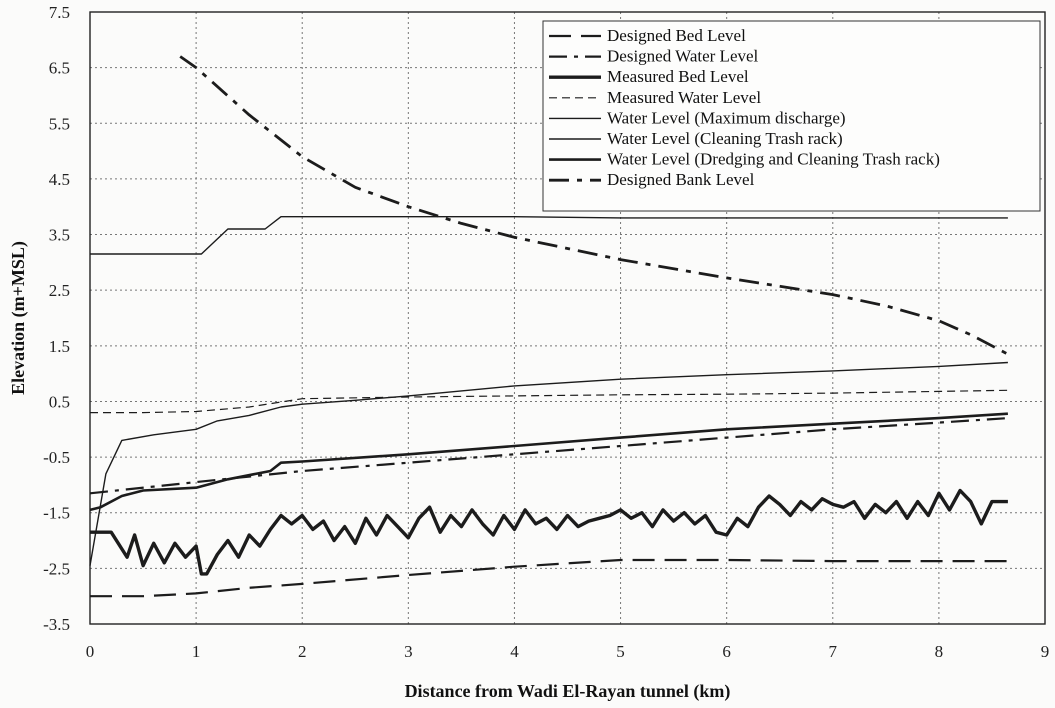 The height and width of the screenshot is (708, 1055). I want to click on x-tick-label: 2, so click(302, 651).